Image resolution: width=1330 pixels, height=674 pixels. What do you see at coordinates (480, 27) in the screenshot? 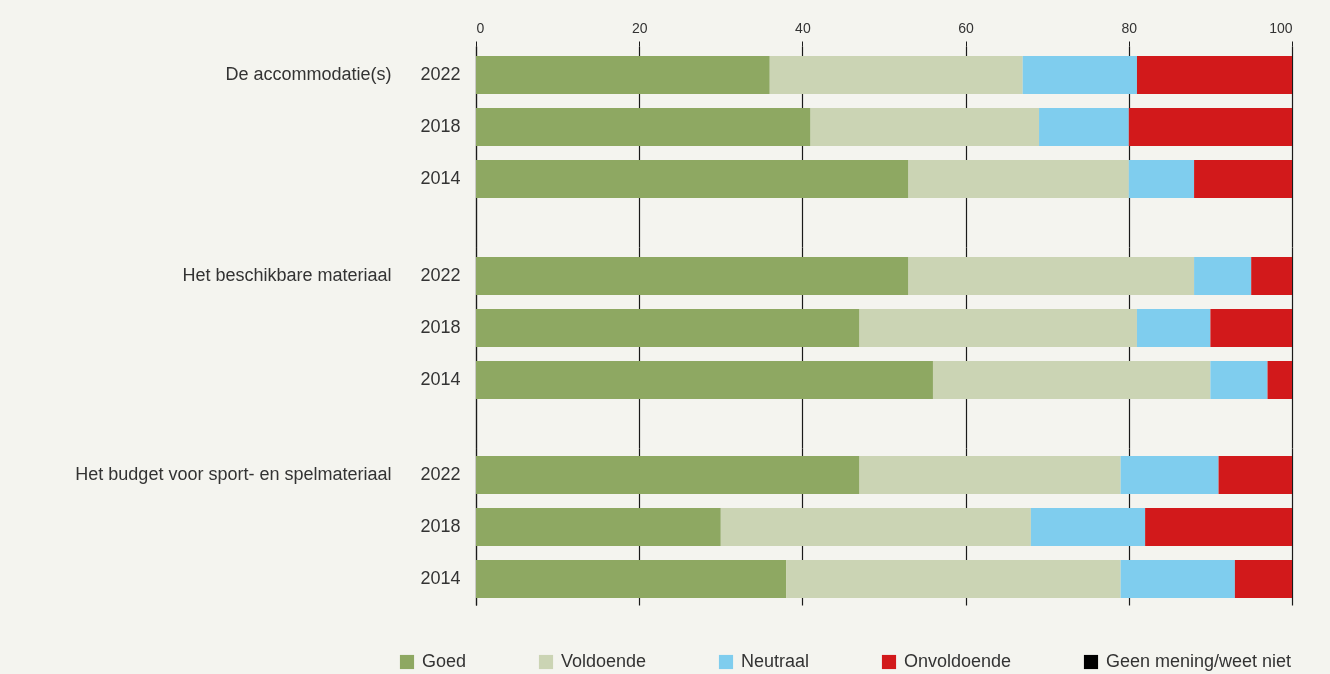
I see `x-tick-label: 0` at bounding box center [480, 27].